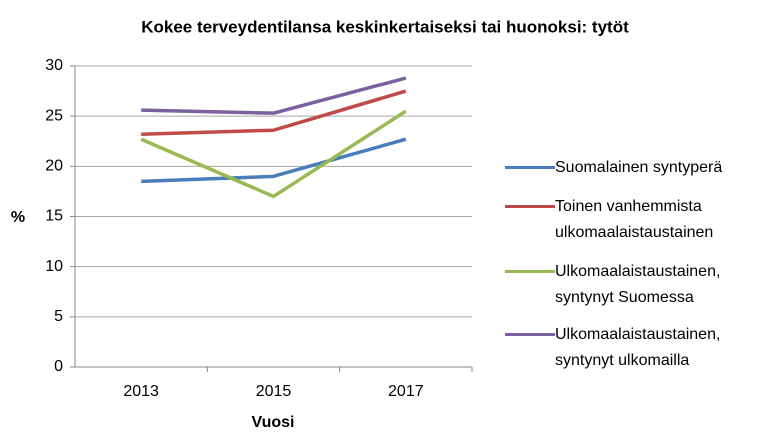  I want to click on legend-label: Suomalainen syntyperä, so click(639, 167).